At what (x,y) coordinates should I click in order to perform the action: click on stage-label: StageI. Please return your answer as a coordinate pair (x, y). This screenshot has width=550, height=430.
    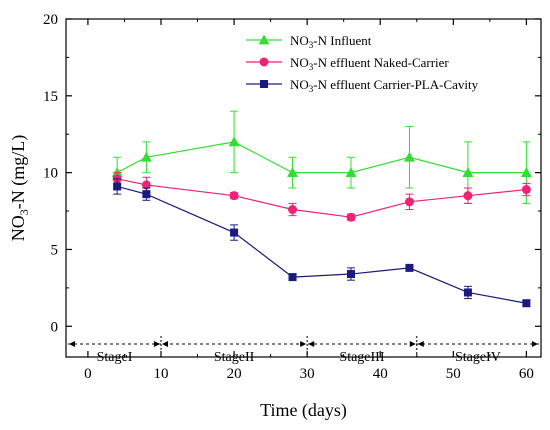
    Looking at the image, I should click on (115, 357).